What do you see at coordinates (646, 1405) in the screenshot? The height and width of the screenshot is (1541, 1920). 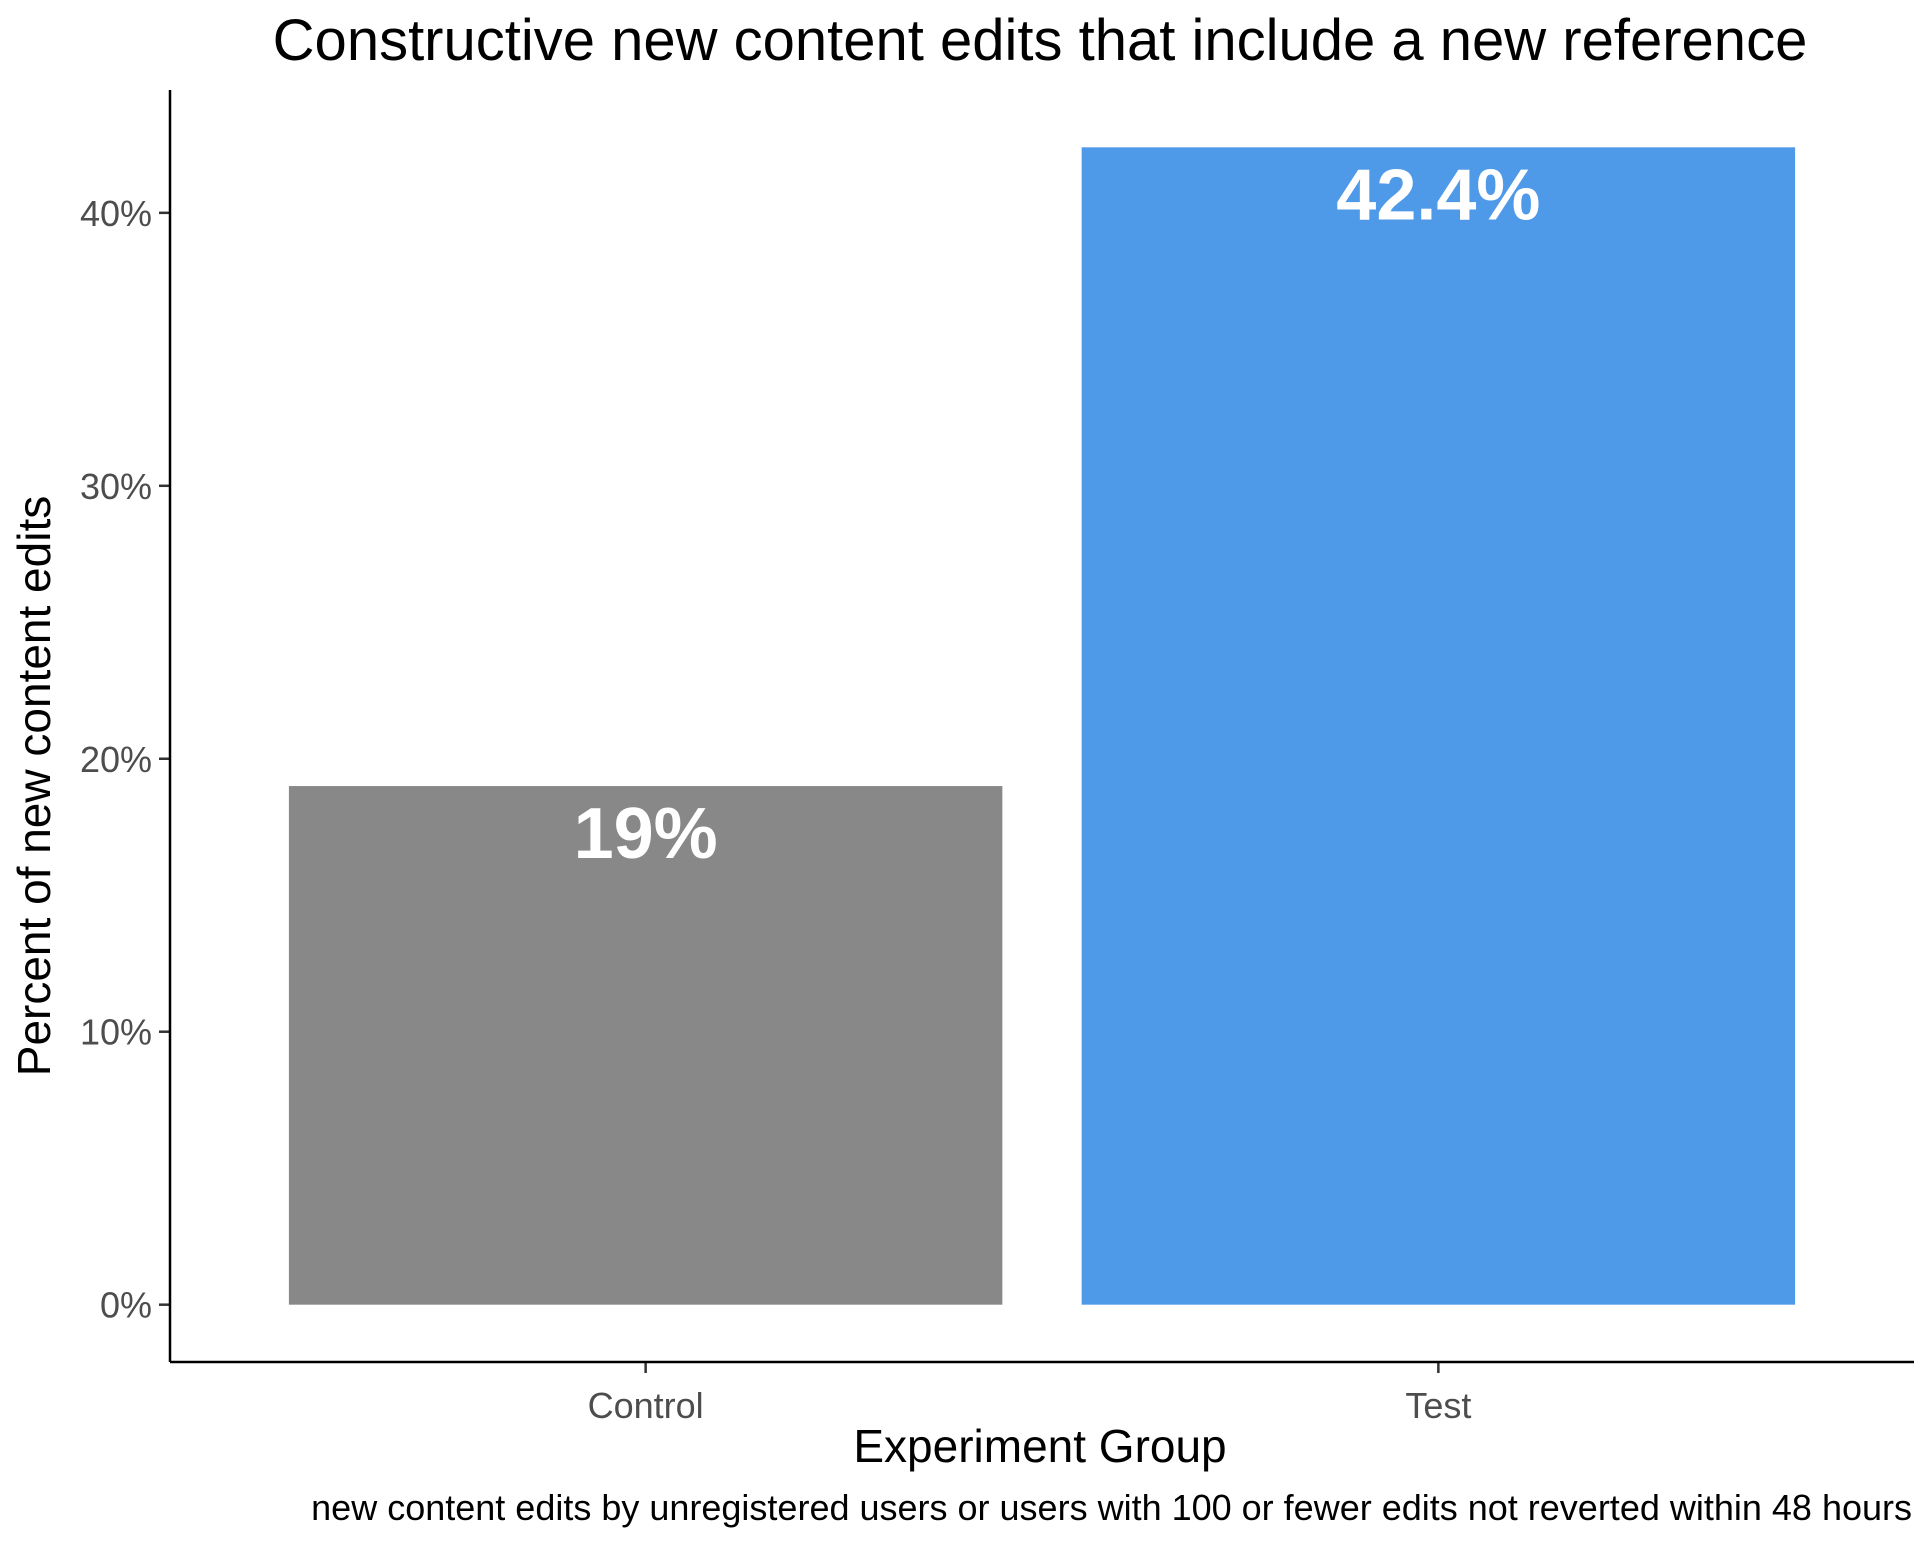 I see `x-tick-label-control: Control` at bounding box center [646, 1405].